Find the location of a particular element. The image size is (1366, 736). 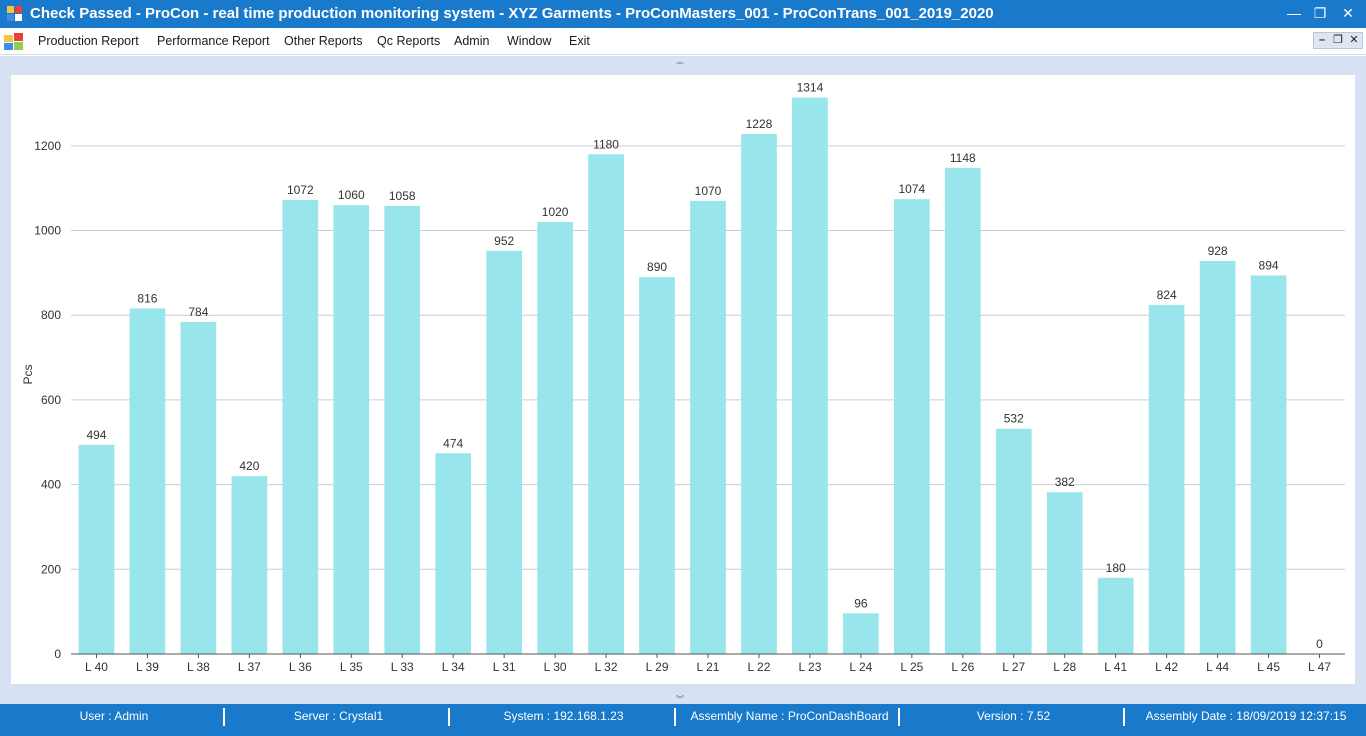

close-button: ✕ is located at coordinates (1348, 13).